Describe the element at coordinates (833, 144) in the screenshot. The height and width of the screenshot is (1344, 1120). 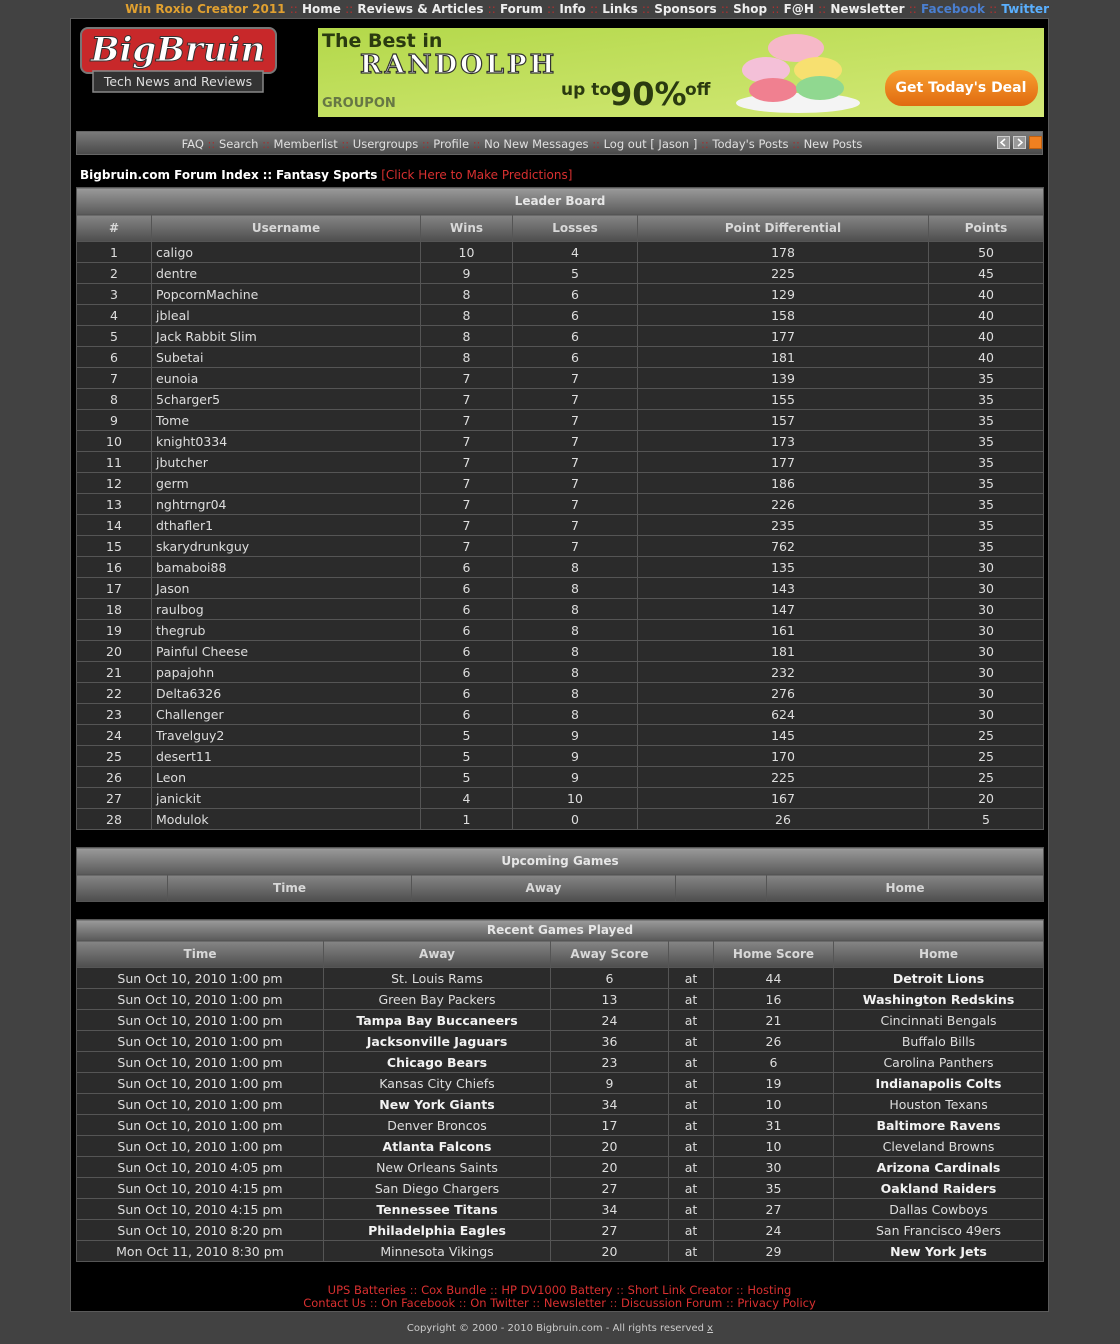
I see `forum-nav-link: New Posts` at that location.